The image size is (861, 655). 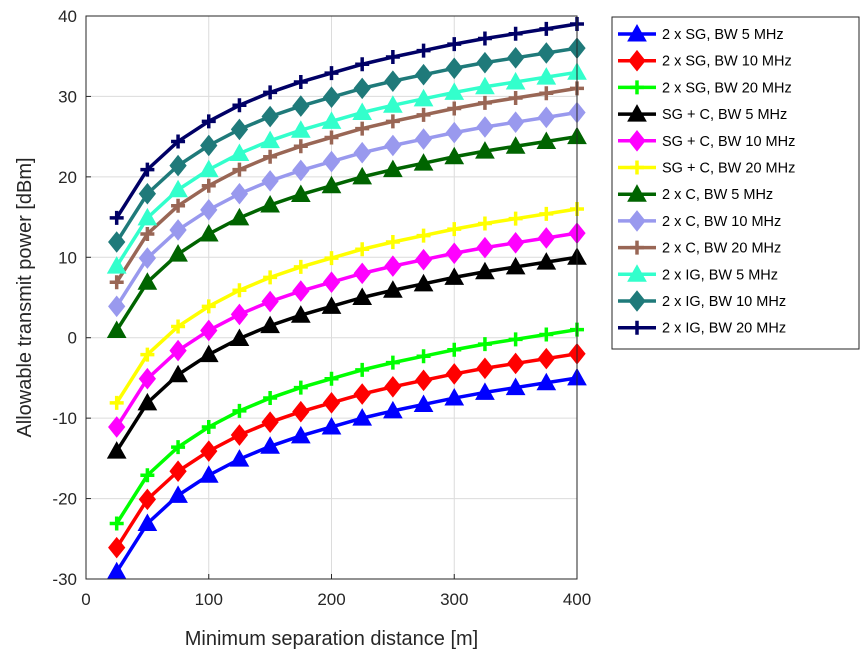 I want to click on legend-entry: 2 x SG, BW 5 MHz, so click(x=701, y=33).